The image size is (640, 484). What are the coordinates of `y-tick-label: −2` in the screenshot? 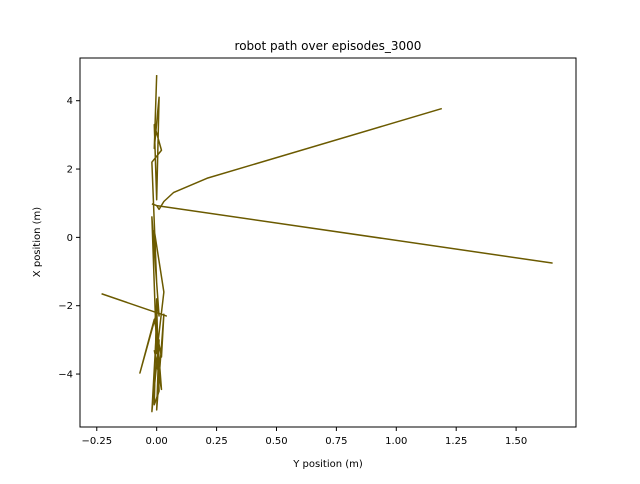 It's located at (65, 306).